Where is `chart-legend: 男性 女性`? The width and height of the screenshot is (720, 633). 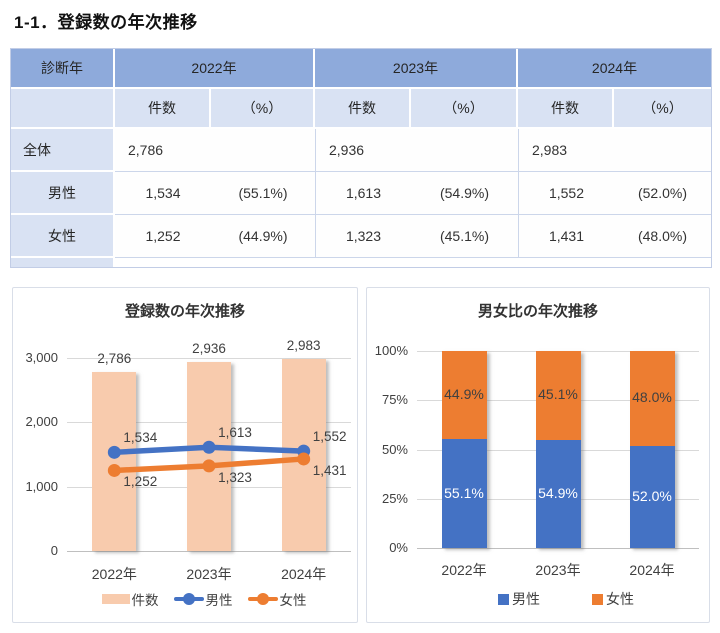 chart-legend: 男性 女性 is located at coordinates (566, 599).